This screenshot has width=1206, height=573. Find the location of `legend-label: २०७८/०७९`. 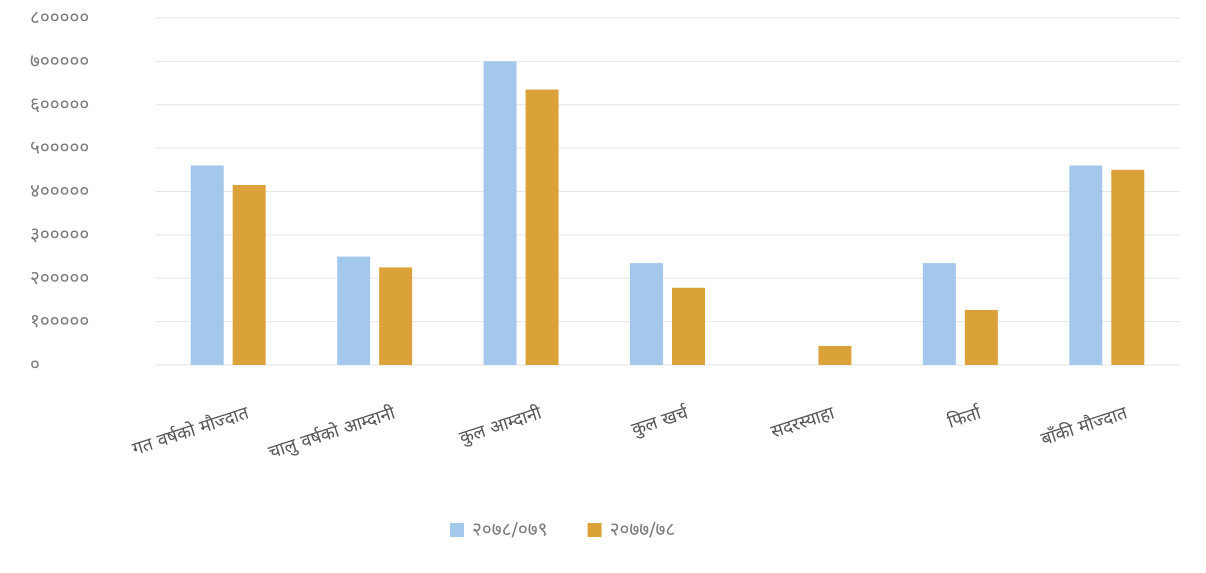

legend-label: २०७८/०७९ is located at coordinates (510, 530).